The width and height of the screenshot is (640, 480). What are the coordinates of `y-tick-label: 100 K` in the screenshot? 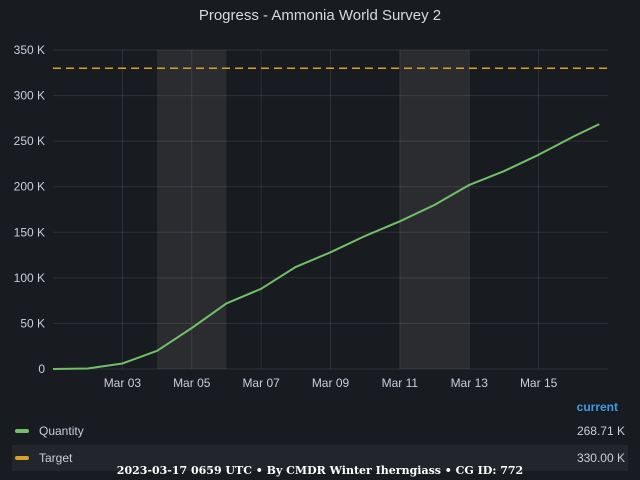 It's located at (29, 278).